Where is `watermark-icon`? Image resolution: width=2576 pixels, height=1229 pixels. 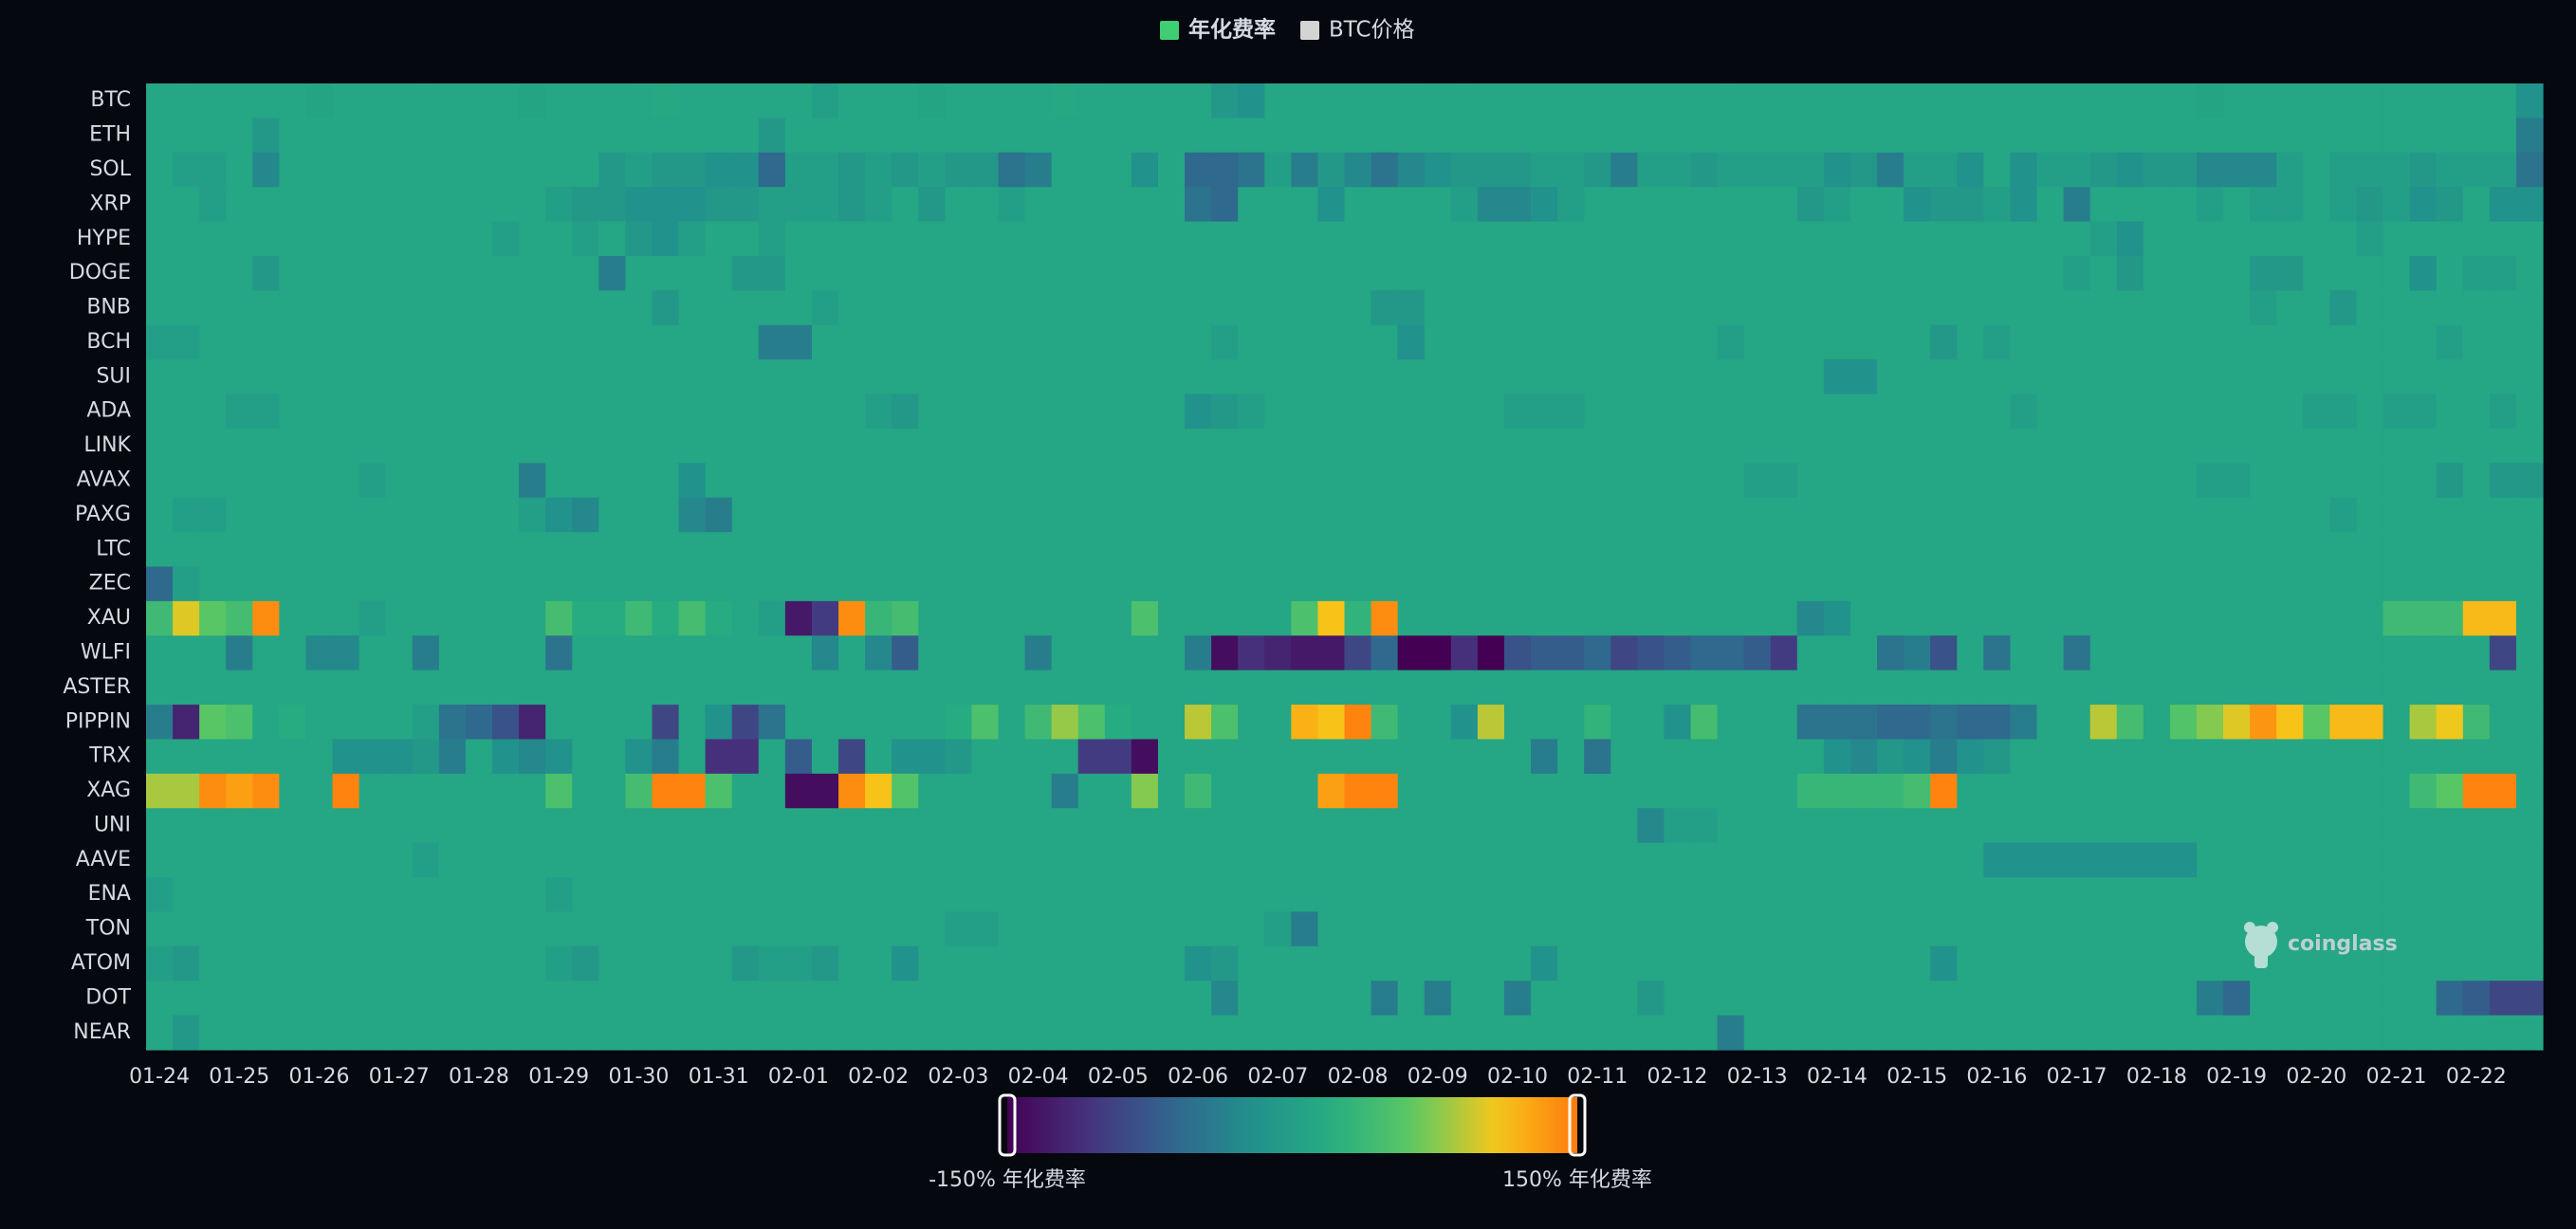 watermark-icon is located at coordinates (2249, 927).